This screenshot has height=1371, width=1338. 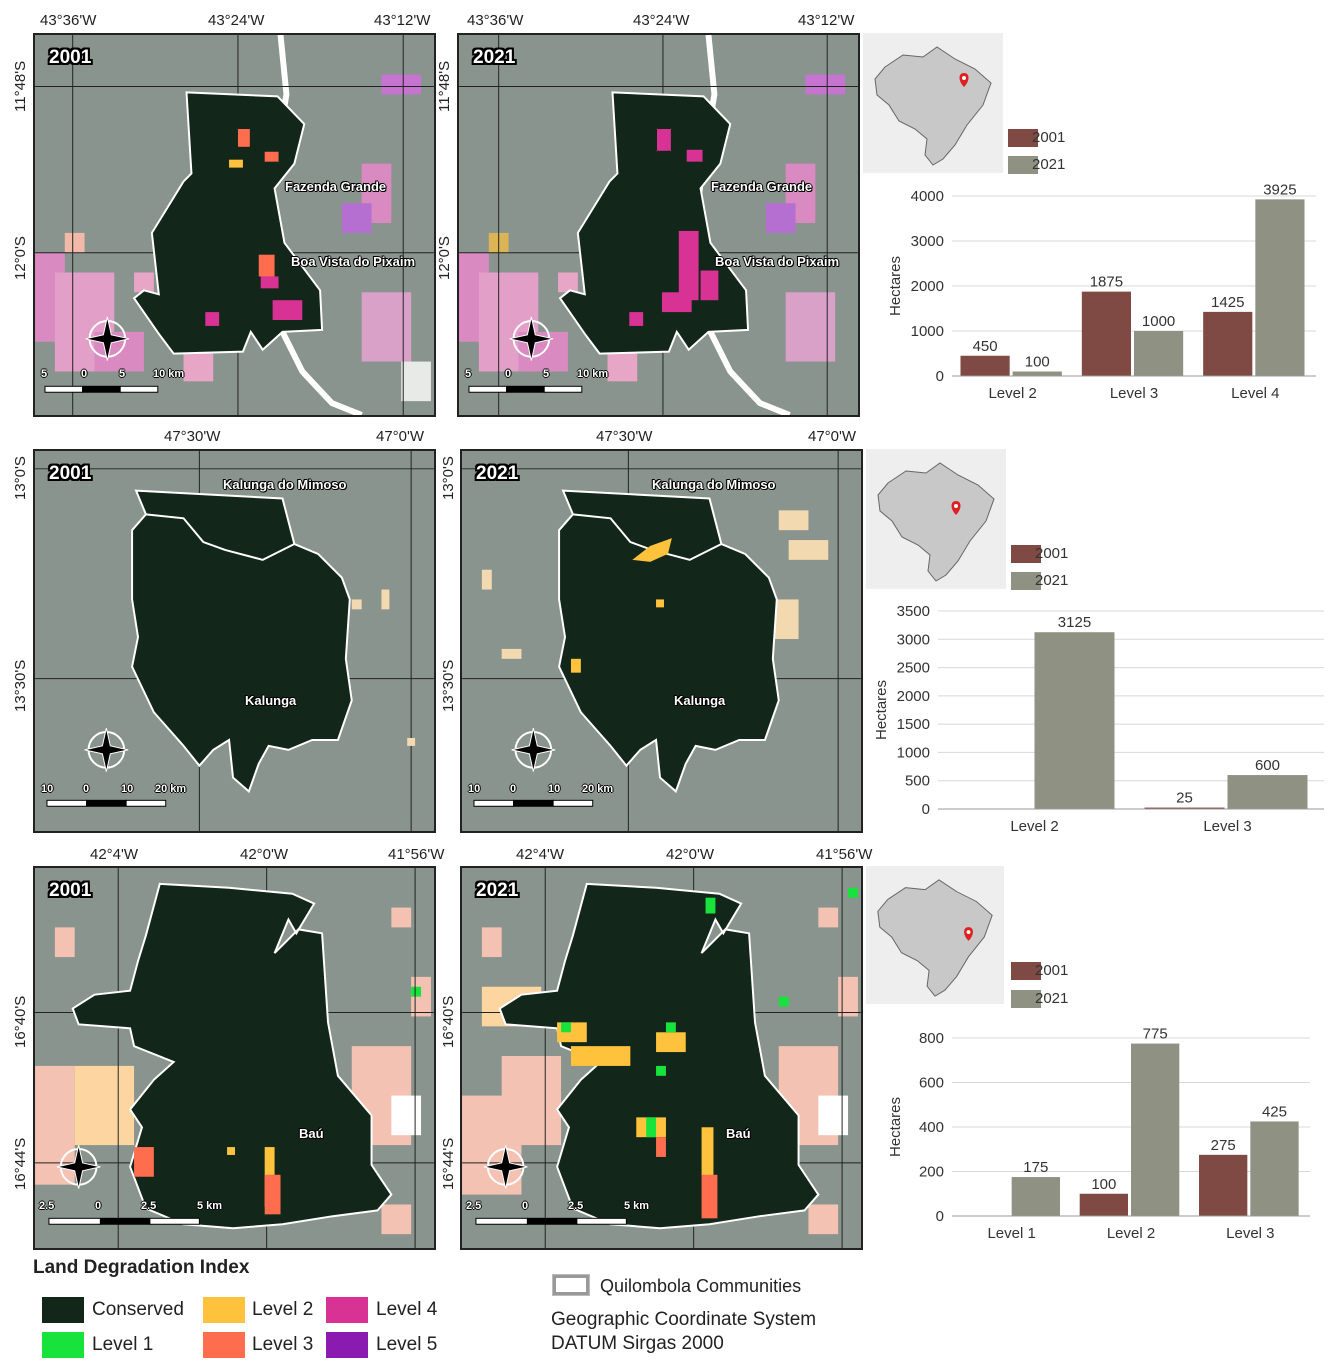 What do you see at coordinates (1103, 1184) in the screenshot?
I see `data-label: 100` at bounding box center [1103, 1184].